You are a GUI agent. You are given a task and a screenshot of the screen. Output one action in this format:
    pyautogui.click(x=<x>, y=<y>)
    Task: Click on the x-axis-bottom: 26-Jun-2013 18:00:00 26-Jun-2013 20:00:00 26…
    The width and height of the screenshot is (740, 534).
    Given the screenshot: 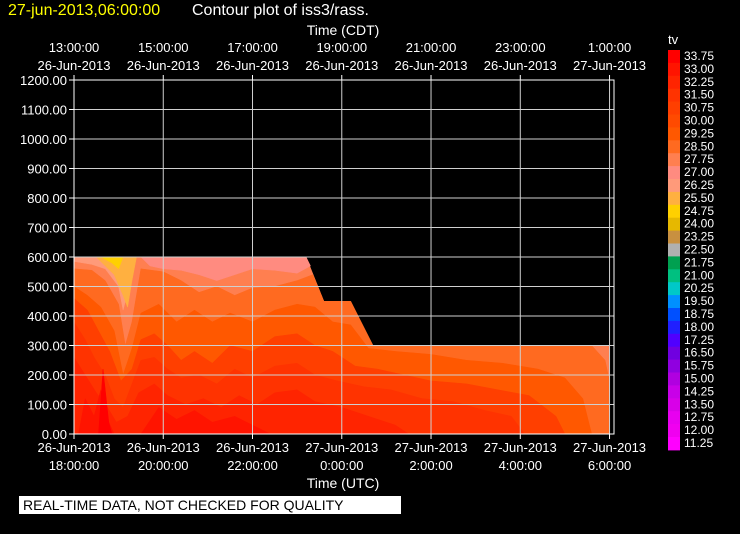 What is the action you would take?
    pyautogui.click(x=342, y=453)
    